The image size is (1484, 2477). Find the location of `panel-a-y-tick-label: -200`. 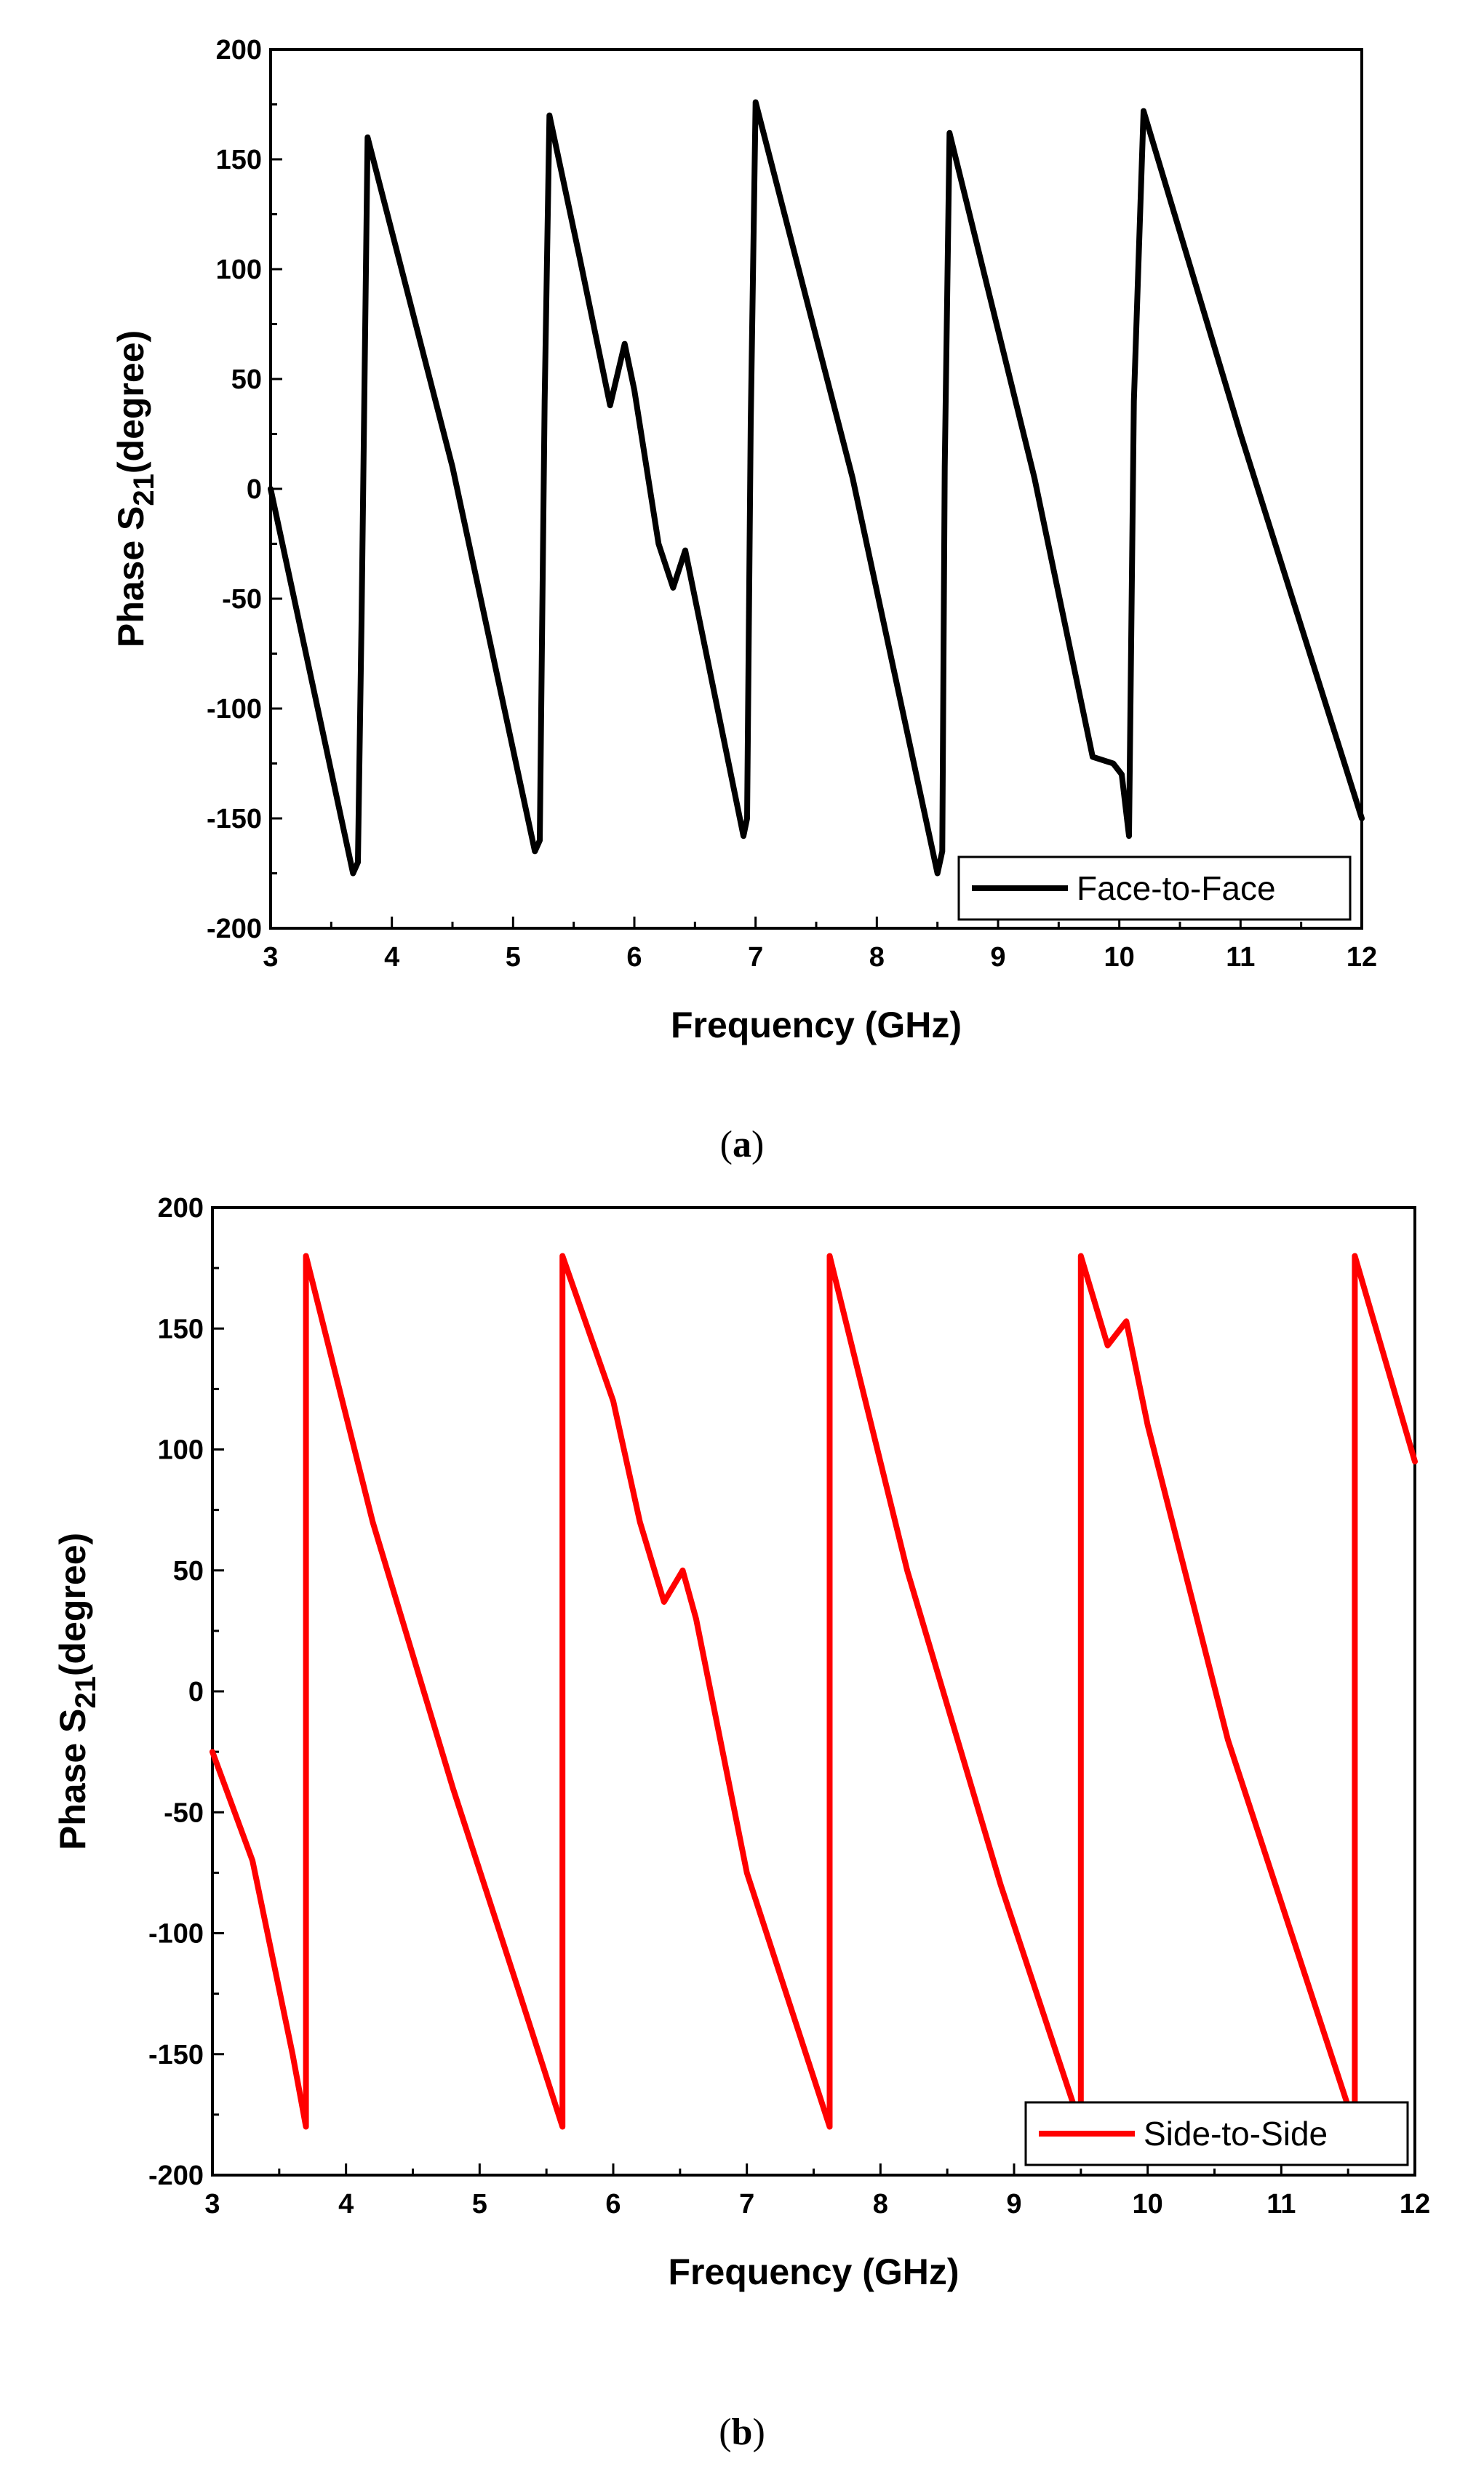

panel-a-y-tick-label: -200 is located at coordinates (234, 929).